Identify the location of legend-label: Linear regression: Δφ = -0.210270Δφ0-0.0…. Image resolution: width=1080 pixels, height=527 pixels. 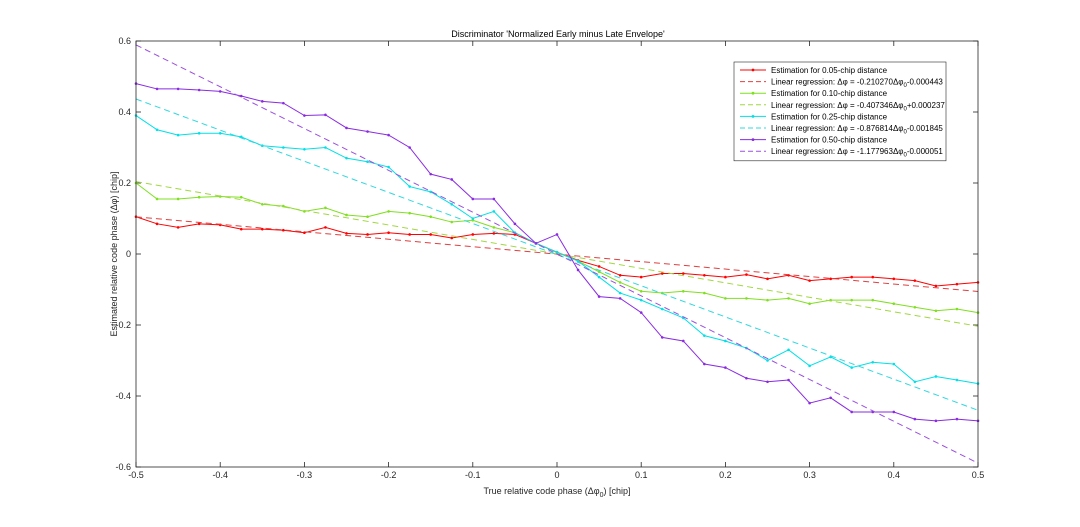
(857, 84).